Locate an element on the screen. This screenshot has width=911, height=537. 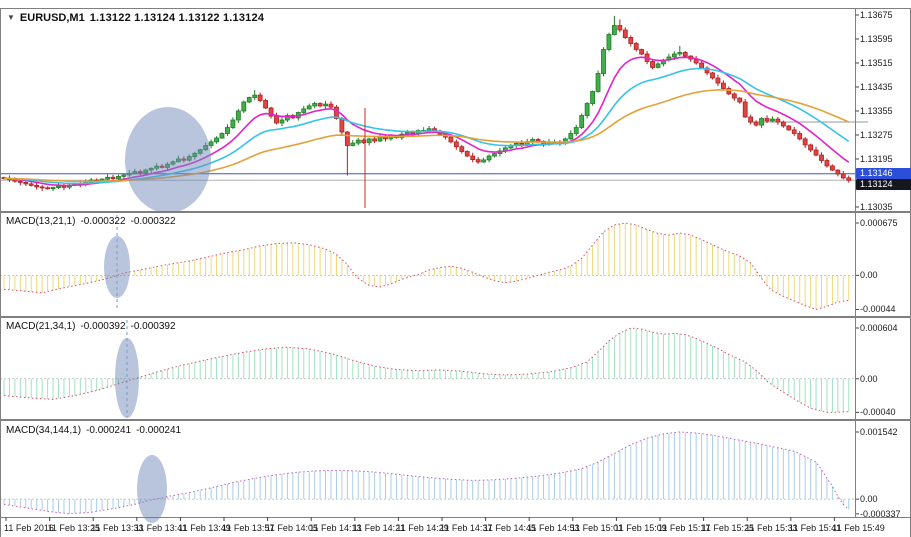
indicator-signal-value: -0.000241 is located at coordinates (159, 430).